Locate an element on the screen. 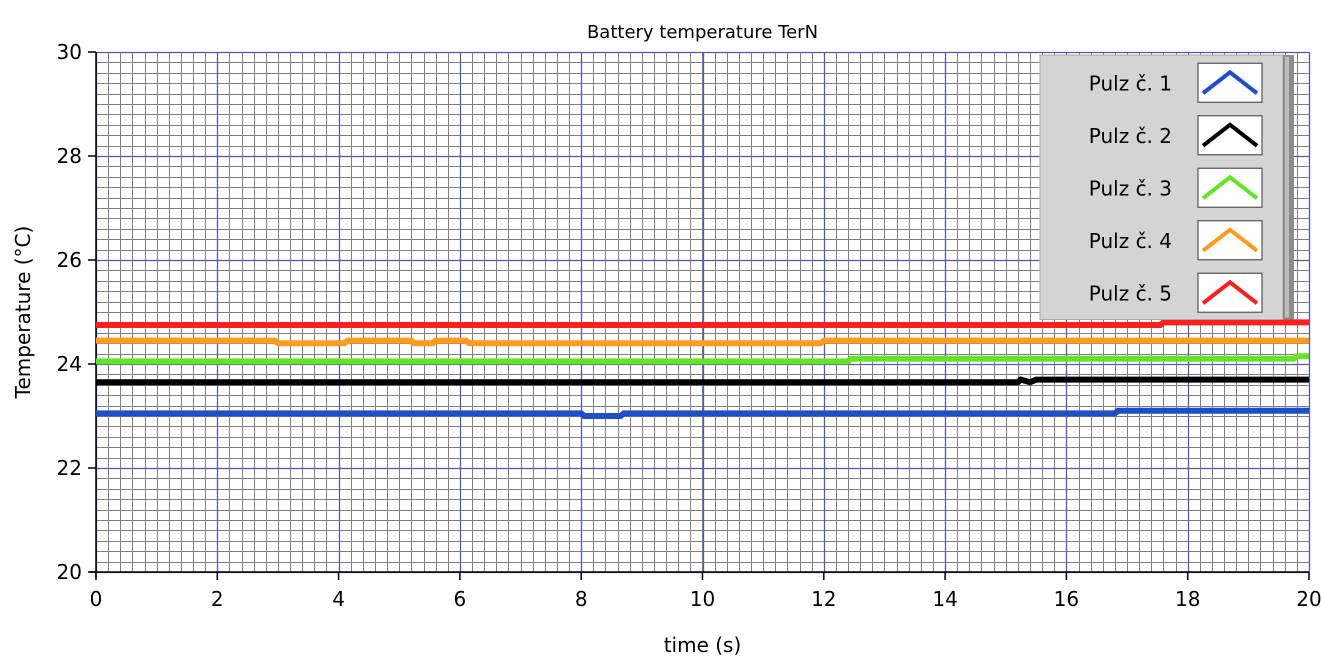 This screenshot has width=1321, height=663. x-tick-label: 0 is located at coordinates (96, 599).